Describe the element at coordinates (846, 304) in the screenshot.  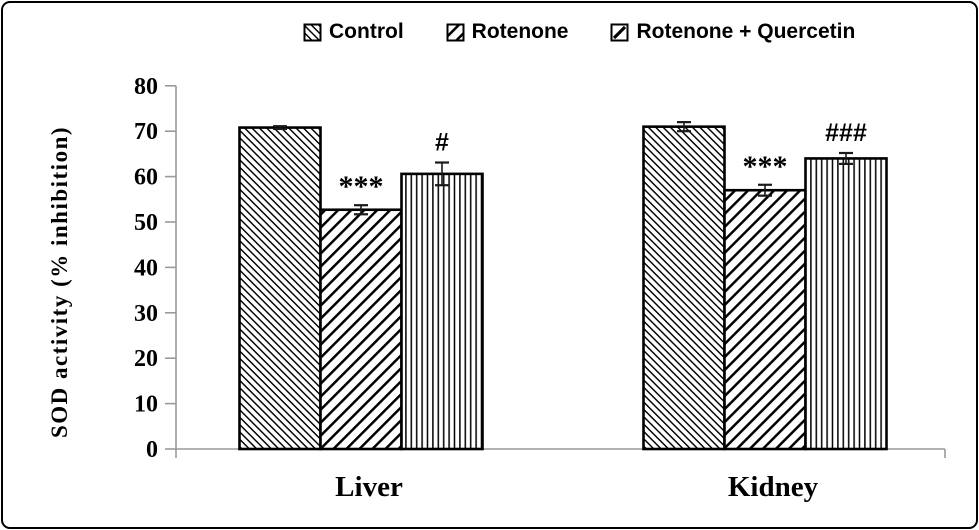
I see `bar-rotenone-quercetin-kidney` at that location.